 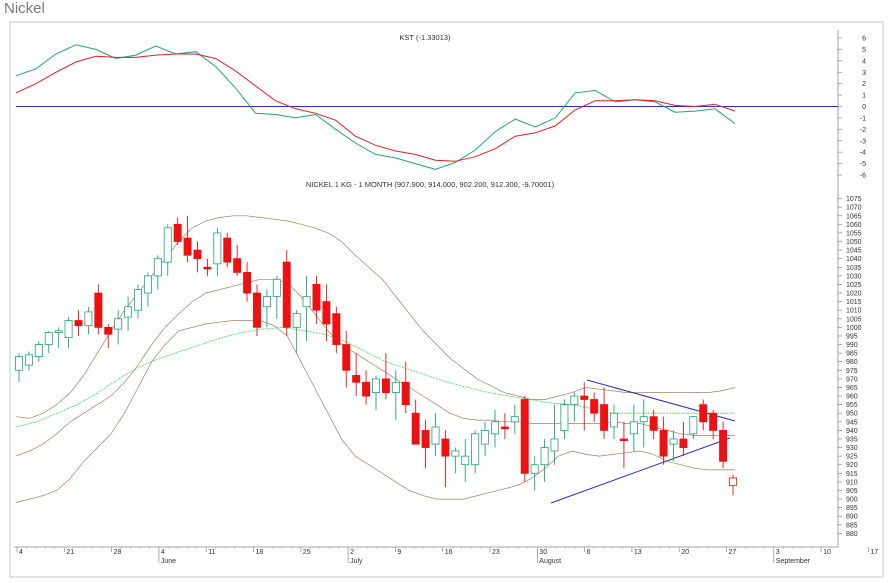 I want to click on x-tick-label: 2, so click(x=352, y=552).